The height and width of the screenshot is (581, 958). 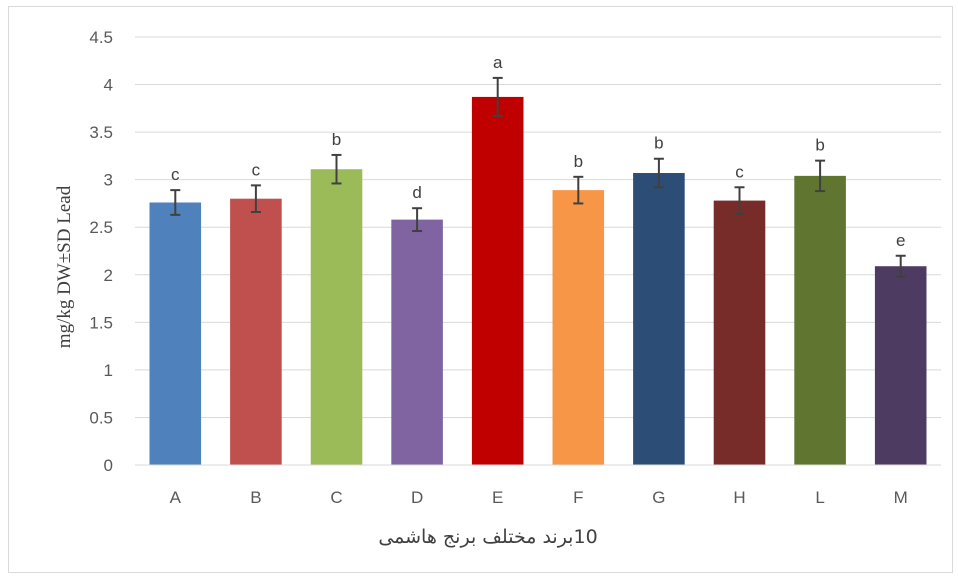 What do you see at coordinates (417, 342) in the screenshot?
I see `bar-d` at bounding box center [417, 342].